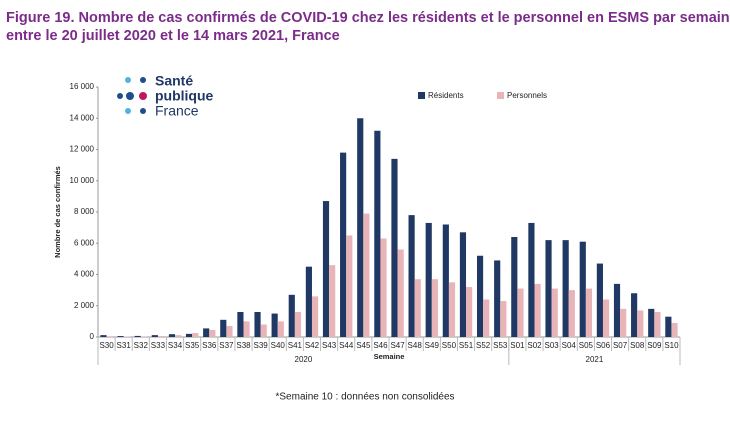 This screenshot has width=730, height=430. What do you see at coordinates (158, 345) in the screenshot?
I see `x-tick-label: S33` at bounding box center [158, 345].